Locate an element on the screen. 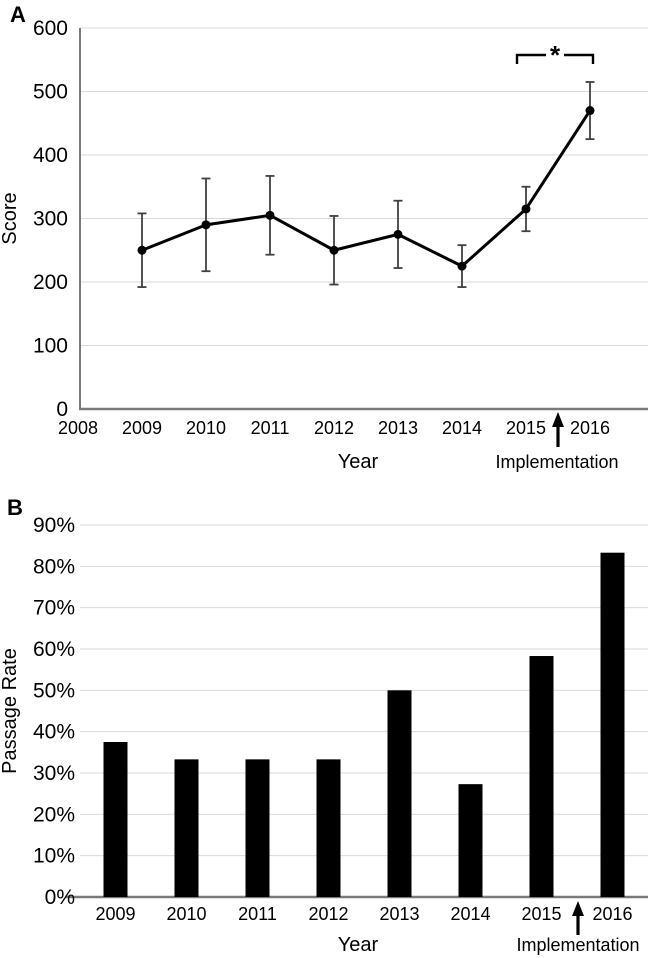 The image size is (650, 958). bar-2015 is located at coordinates (541, 776).